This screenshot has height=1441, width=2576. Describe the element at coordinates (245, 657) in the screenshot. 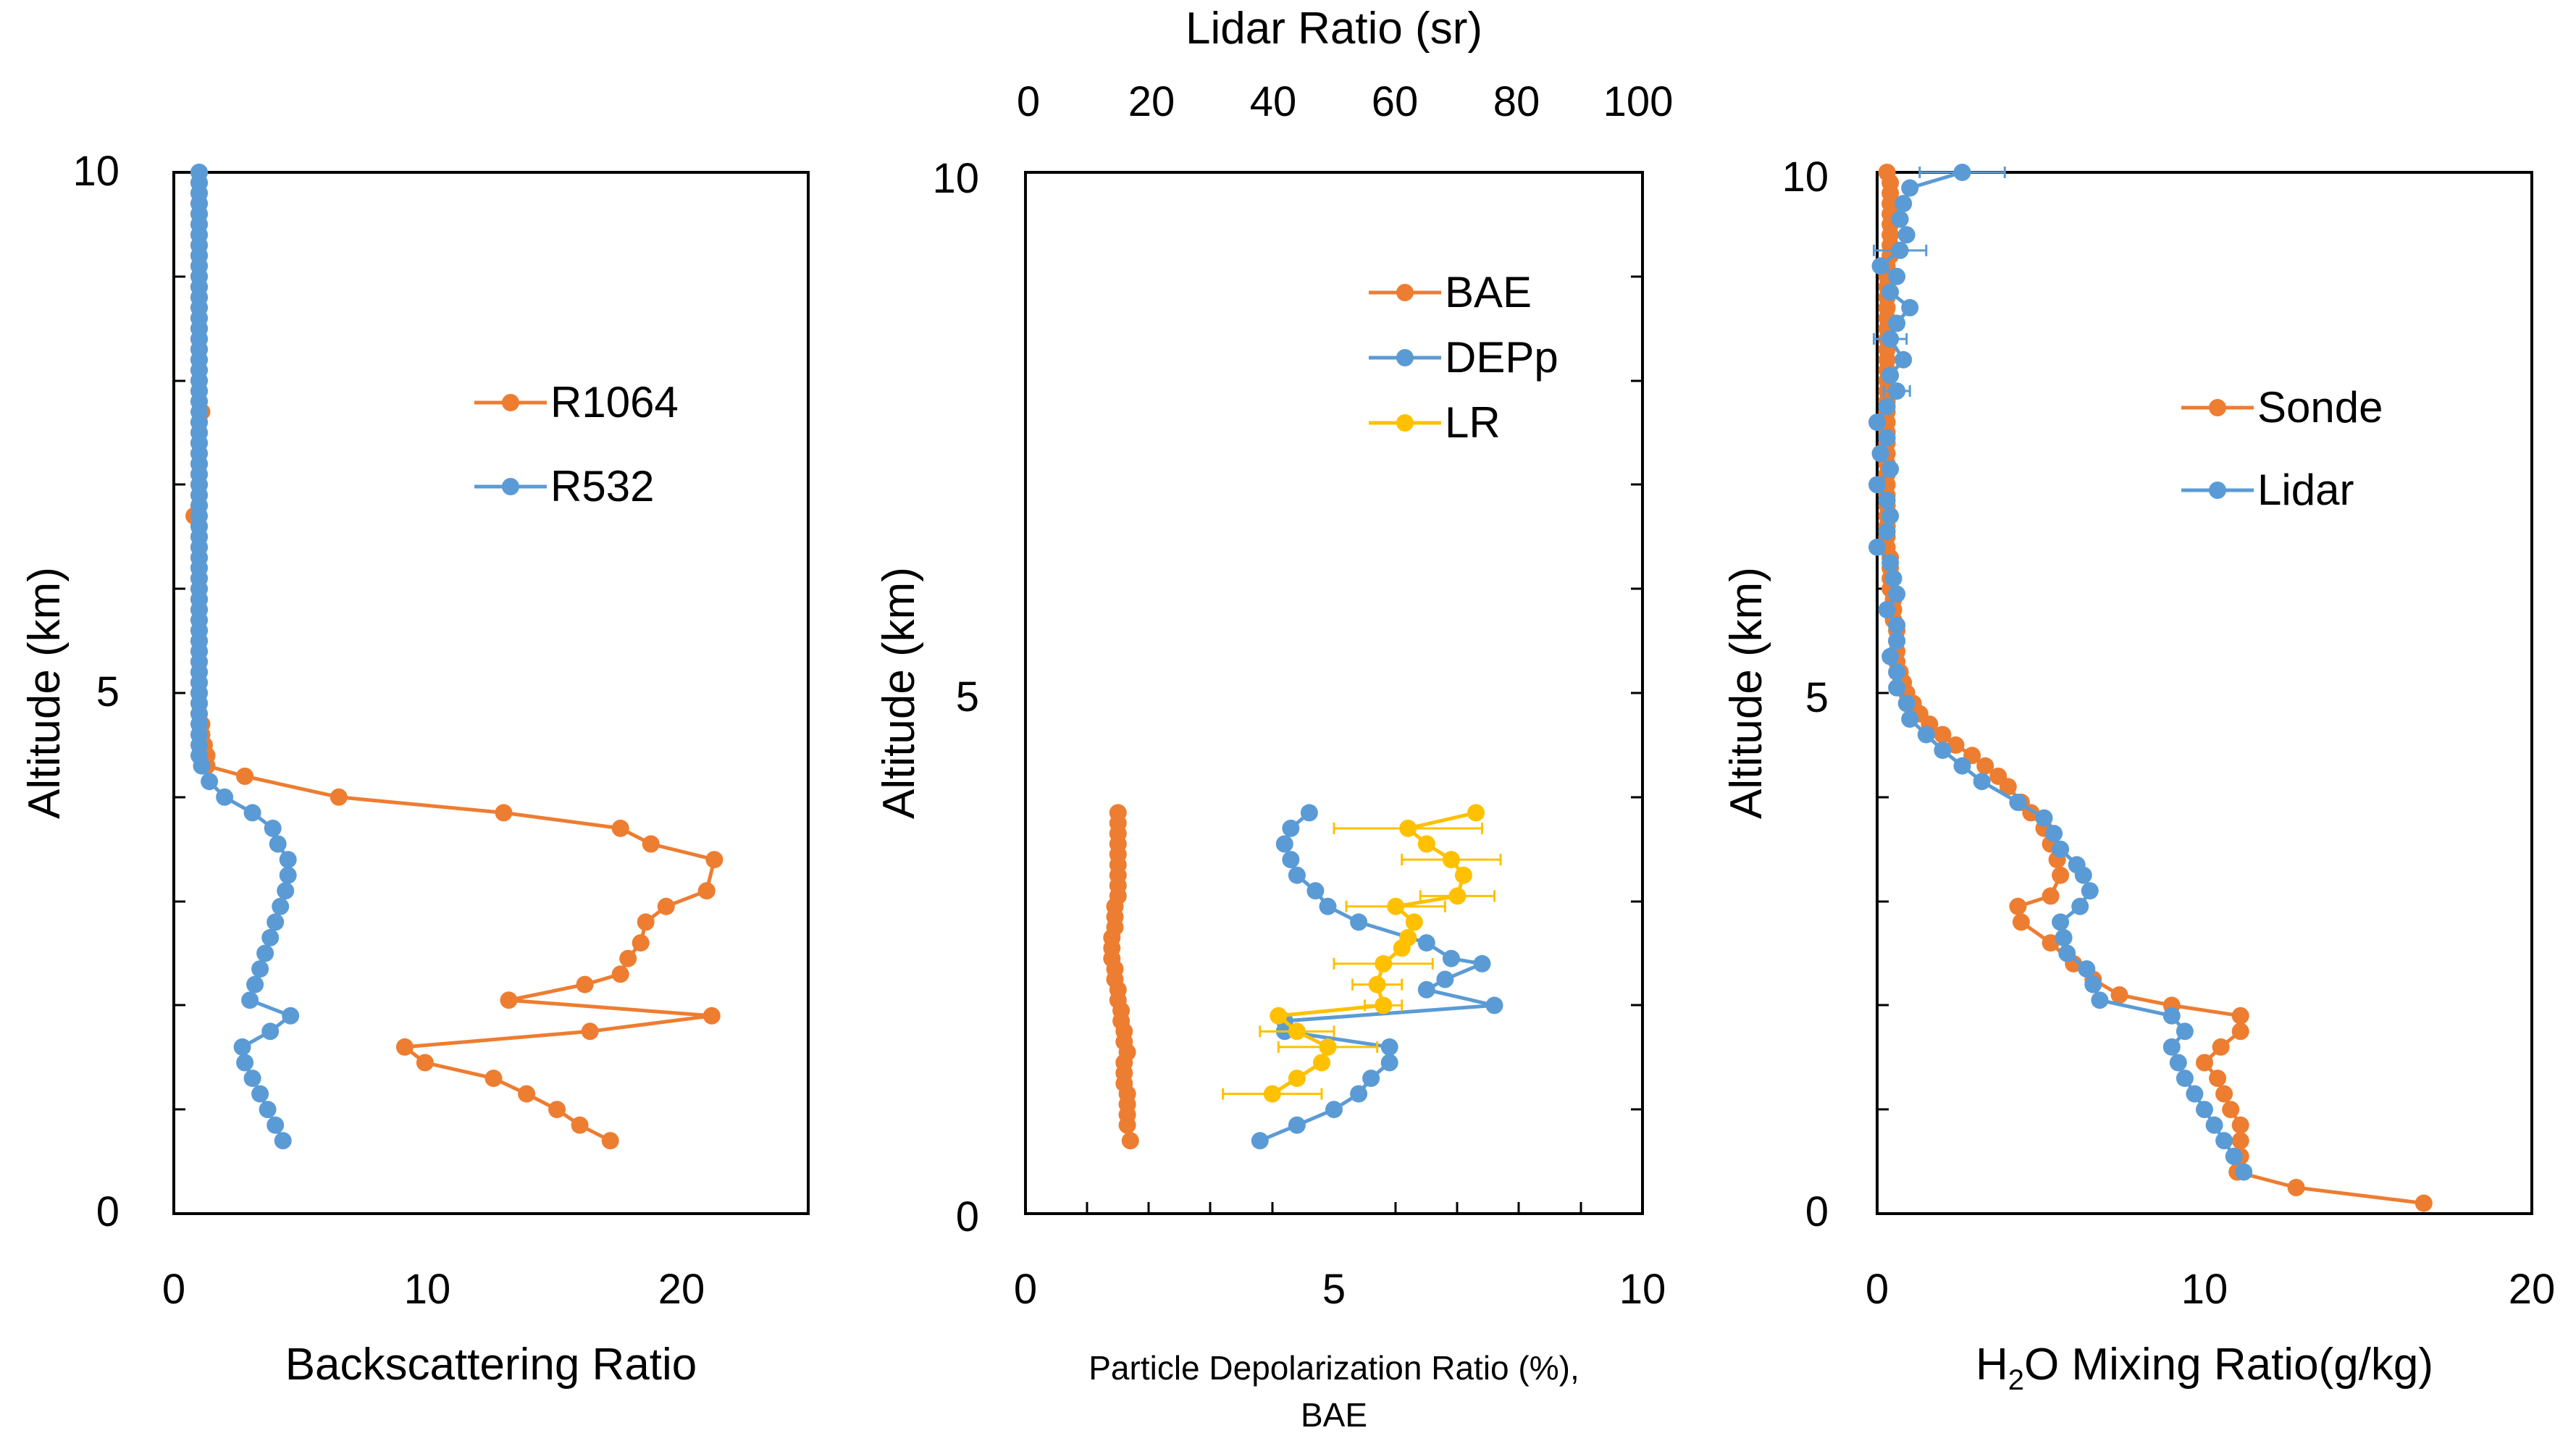

I see `series-r532` at that location.